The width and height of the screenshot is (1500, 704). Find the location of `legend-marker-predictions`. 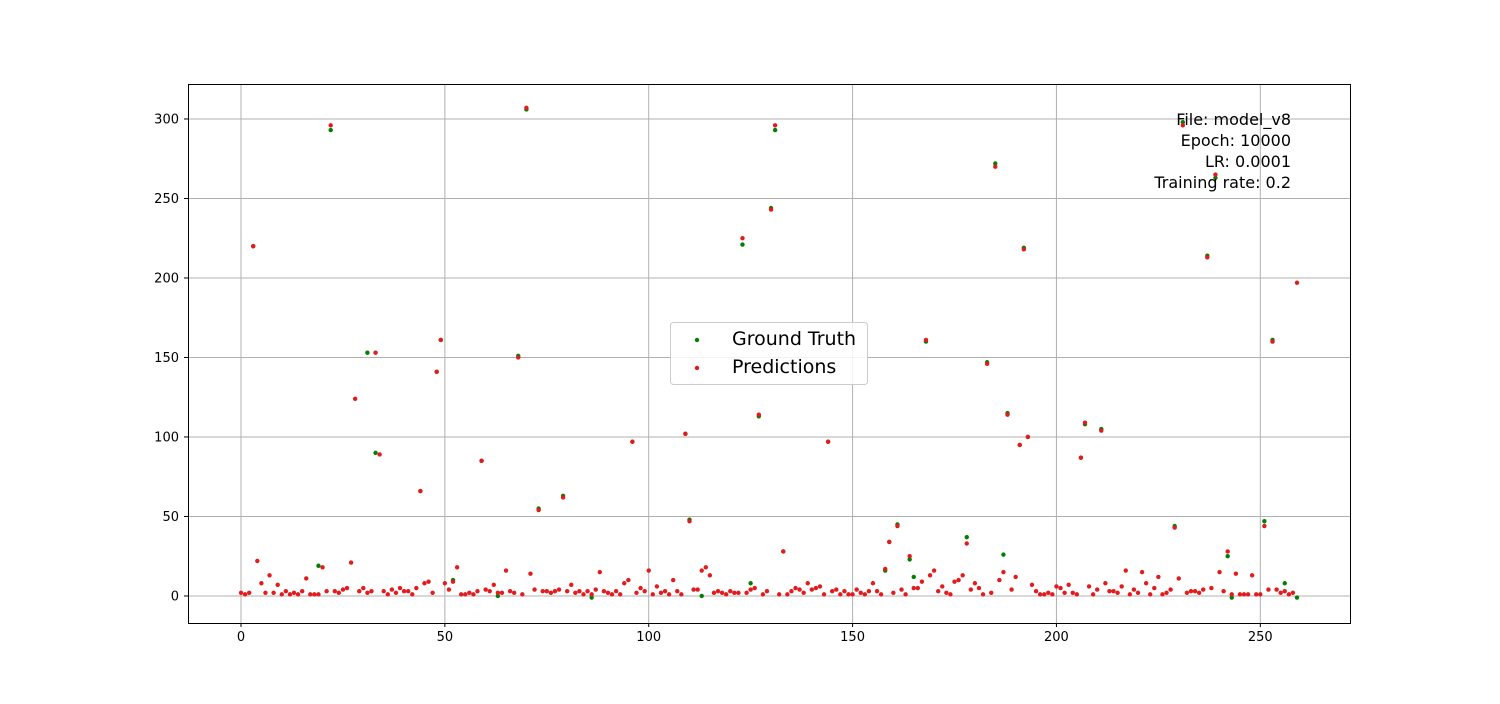

legend-marker-predictions is located at coordinates (697, 368).